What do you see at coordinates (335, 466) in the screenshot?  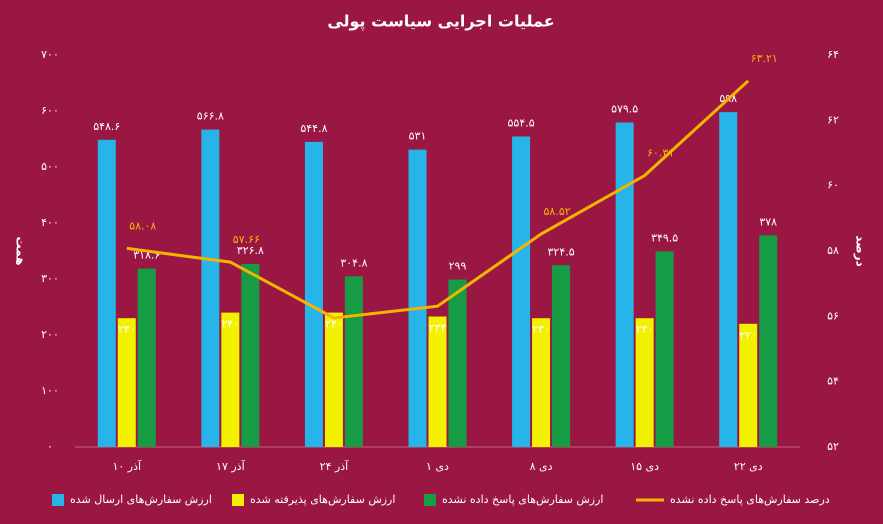 I see `x-tick-label: ۲۴ آذر` at bounding box center [335, 466].